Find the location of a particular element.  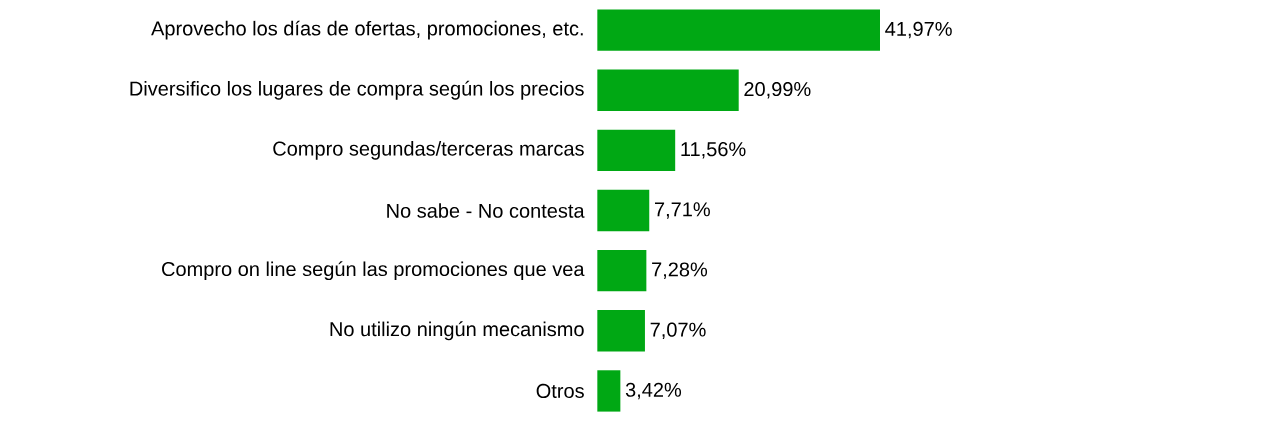

data-label: 41,97% is located at coordinates (918, 30).